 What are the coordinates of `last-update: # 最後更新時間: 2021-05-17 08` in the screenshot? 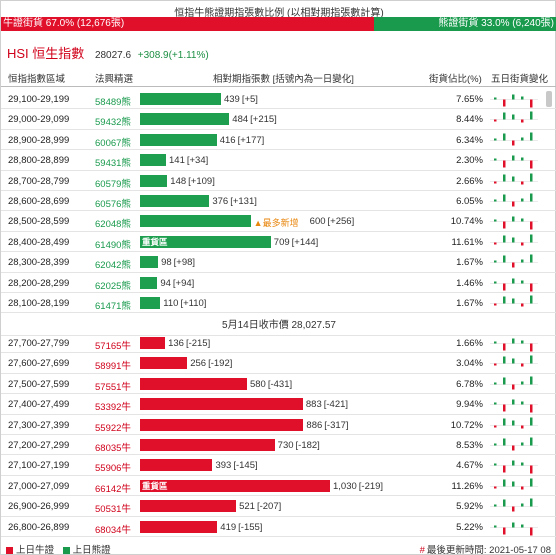 It's located at (485, 548).